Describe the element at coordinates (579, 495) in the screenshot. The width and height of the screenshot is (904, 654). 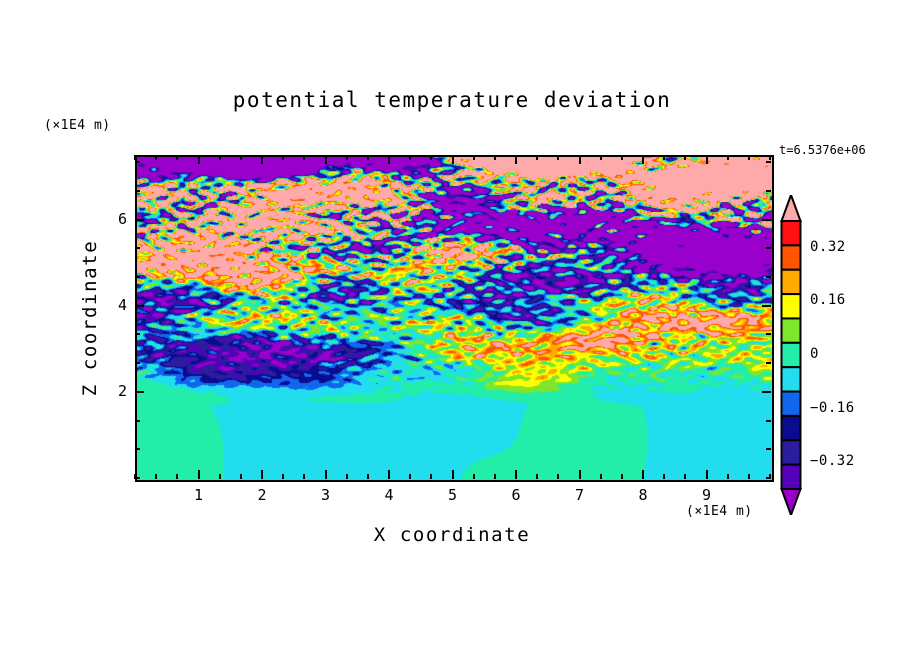
I see `x-tick-label: 7` at that location.